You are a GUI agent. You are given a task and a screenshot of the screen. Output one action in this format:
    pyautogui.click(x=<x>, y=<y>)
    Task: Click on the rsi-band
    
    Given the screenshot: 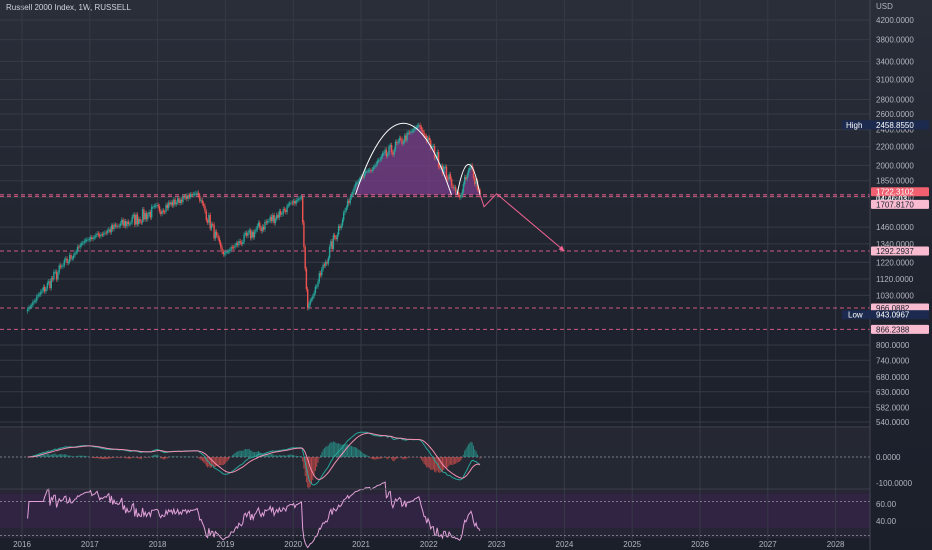 What is the action you would take?
    pyautogui.click(x=435, y=511)
    